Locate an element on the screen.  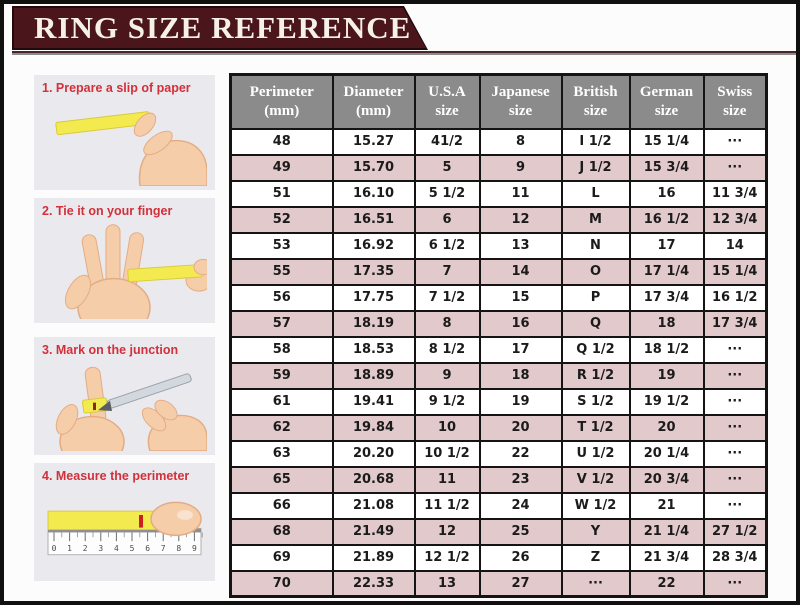
cell-japanese: 26 is located at coordinates (520, 557).